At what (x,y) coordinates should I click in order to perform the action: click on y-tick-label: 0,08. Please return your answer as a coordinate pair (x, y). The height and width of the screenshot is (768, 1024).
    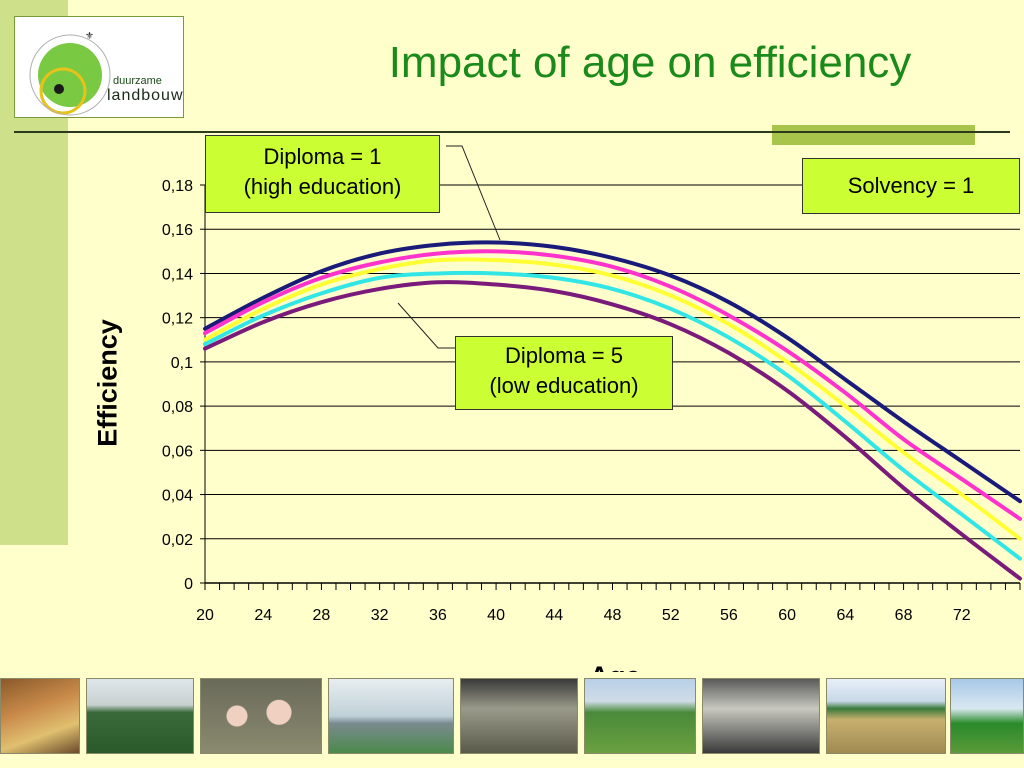
    Looking at the image, I should click on (177, 407).